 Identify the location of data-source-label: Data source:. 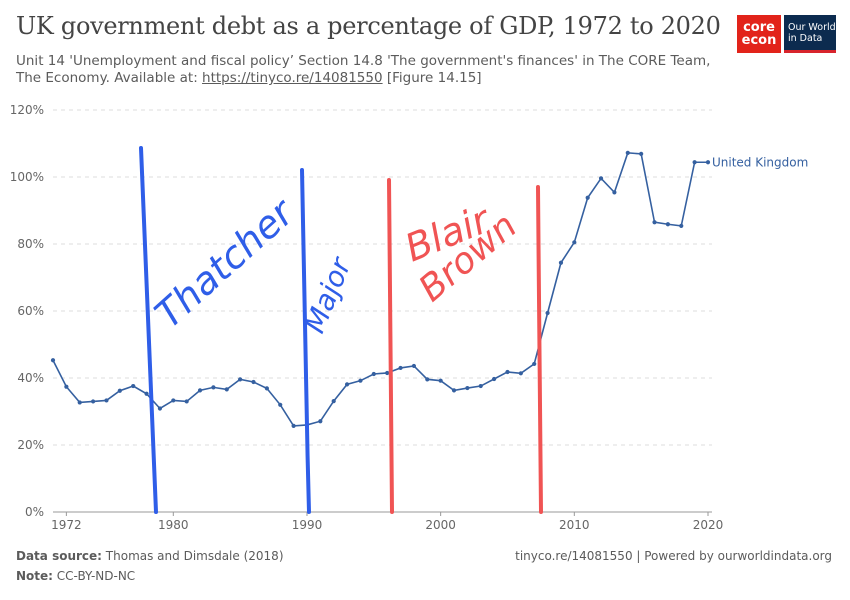
(59, 556).